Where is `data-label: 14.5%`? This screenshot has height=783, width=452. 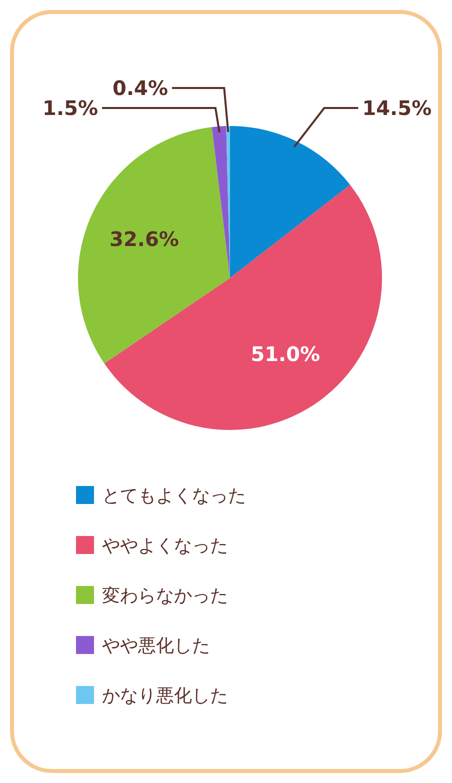
data-label: 14.5% is located at coordinates (397, 108).